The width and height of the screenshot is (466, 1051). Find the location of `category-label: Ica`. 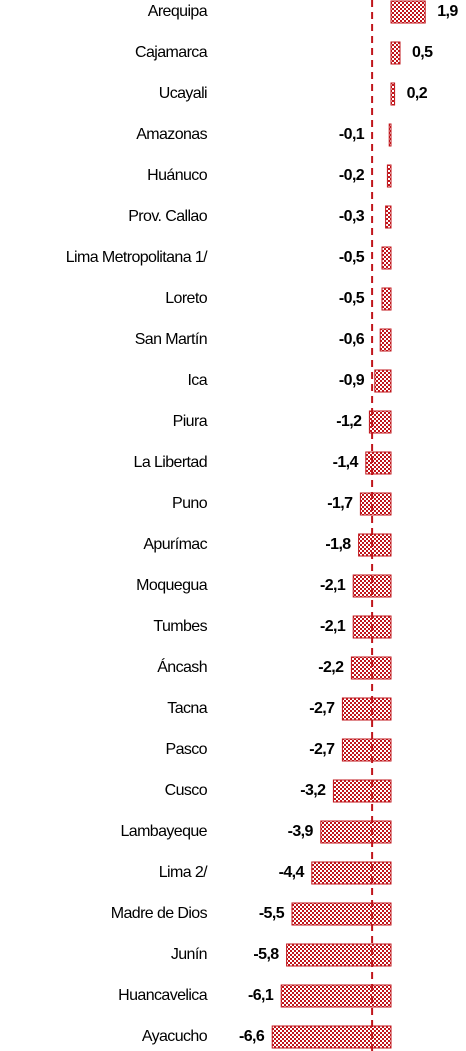

category-label: Ica is located at coordinates (197, 380).